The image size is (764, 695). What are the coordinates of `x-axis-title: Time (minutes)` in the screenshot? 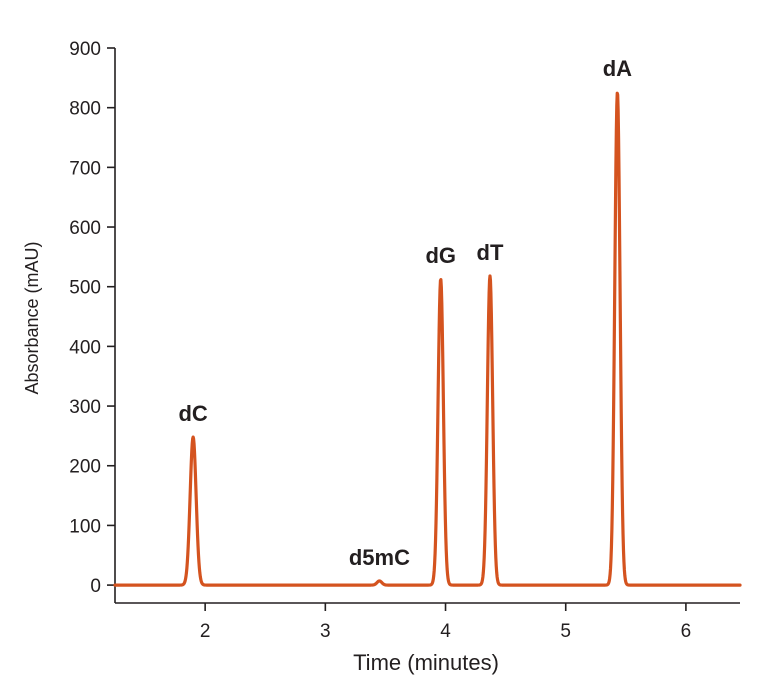 It's located at (426, 662).